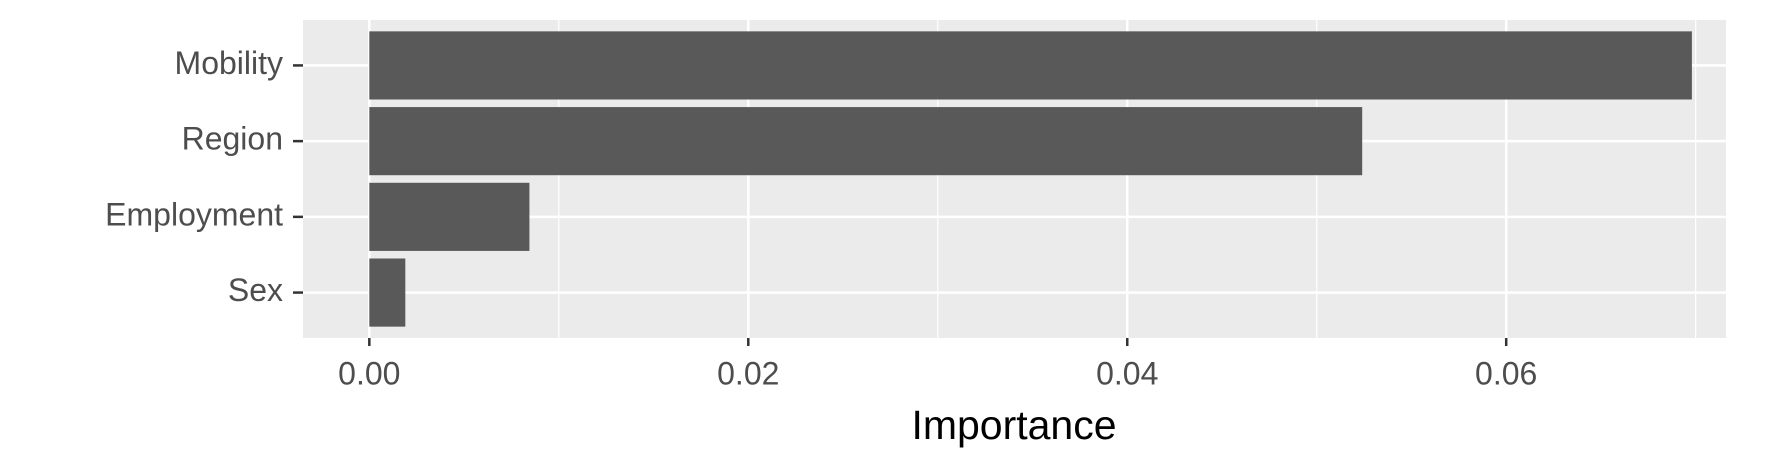 This screenshot has height=472, width=1771. I want to click on x-tick-label: 0.00, so click(369, 373).